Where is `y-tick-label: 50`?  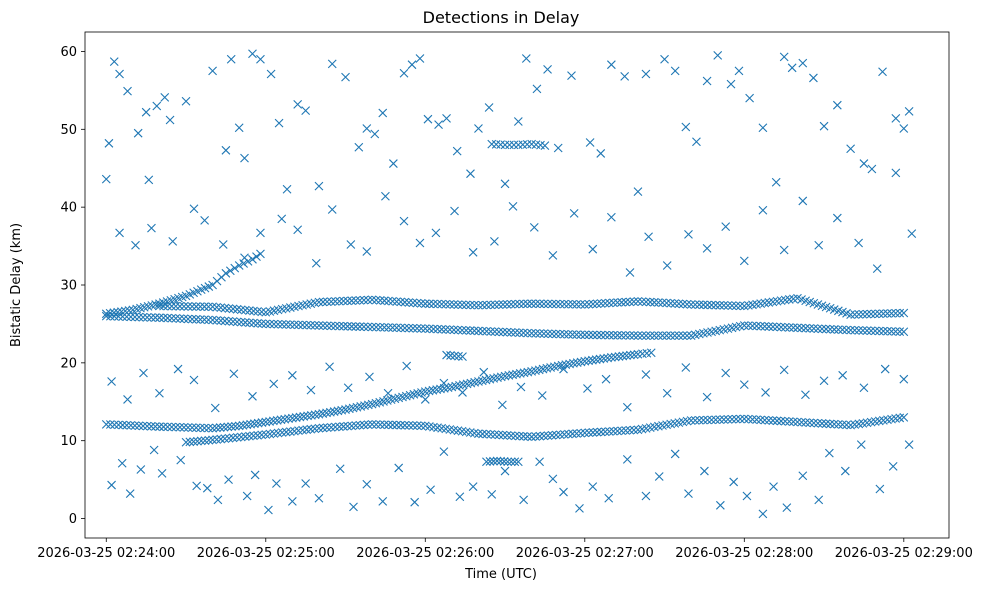
y-tick-label: 50 is located at coordinates (68, 130).